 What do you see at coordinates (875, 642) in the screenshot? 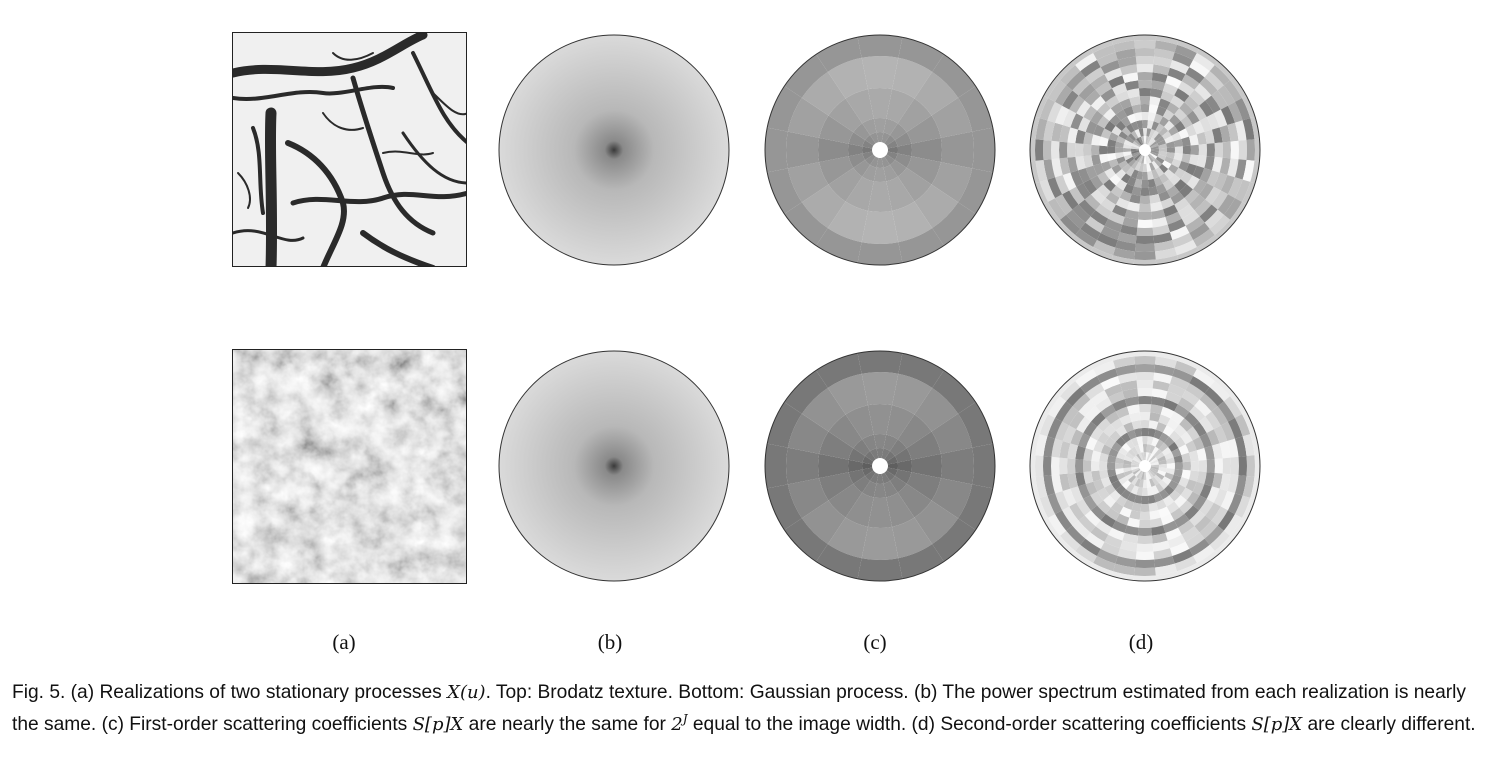
I see `sublabel-c: (c)` at bounding box center [875, 642].